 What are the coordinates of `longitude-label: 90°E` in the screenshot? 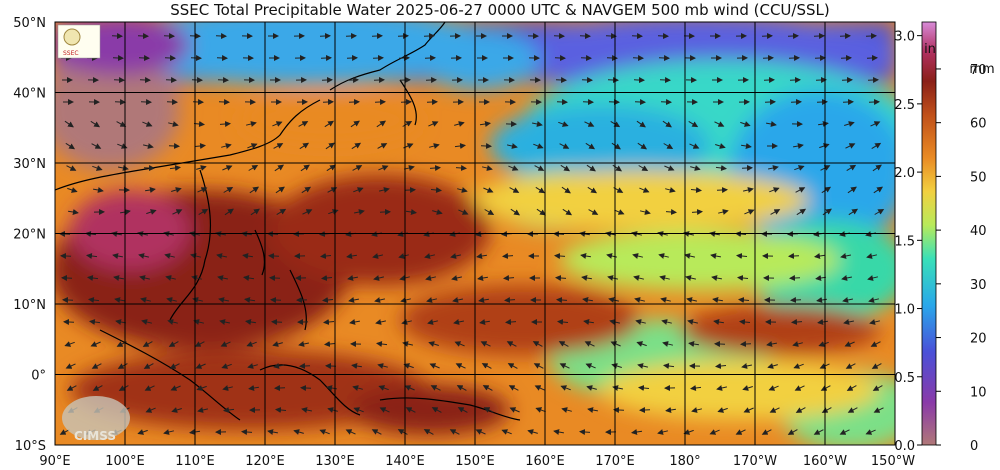 It's located at (54, 461).